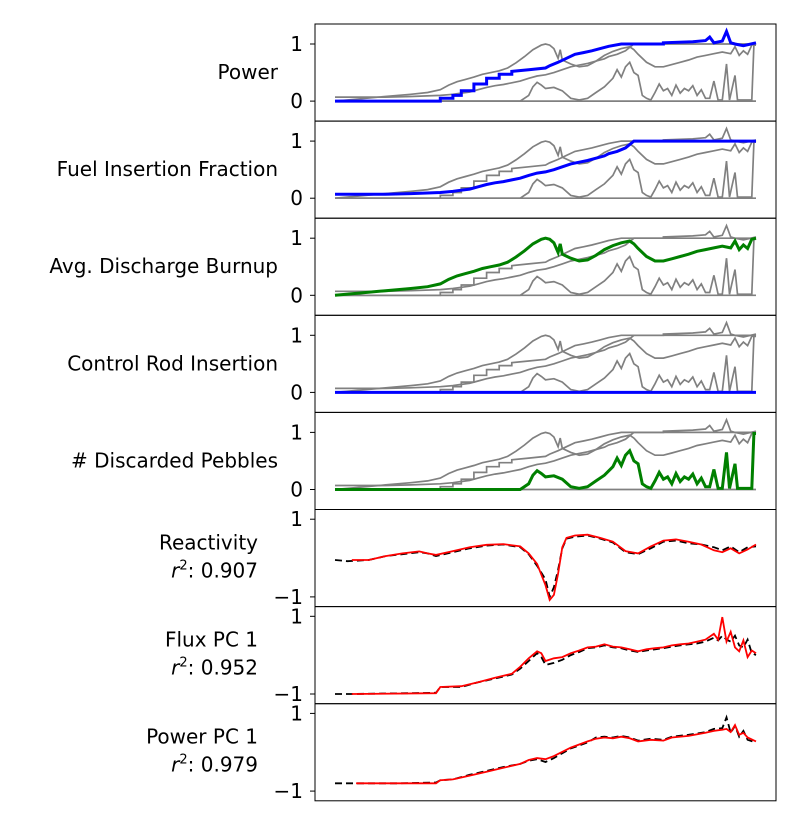 The height and width of the screenshot is (825, 800). What do you see at coordinates (167, 169) in the screenshot?
I see `panel-label: Fuel Insertion Fraction` at bounding box center [167, 169].